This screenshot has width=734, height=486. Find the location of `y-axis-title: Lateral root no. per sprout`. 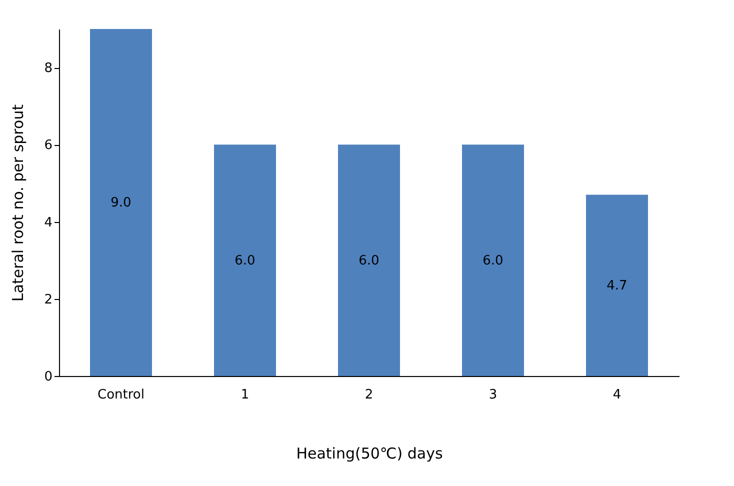

y-axis-title: Lateral root no. per sprout is located at coordinates (18, 203).